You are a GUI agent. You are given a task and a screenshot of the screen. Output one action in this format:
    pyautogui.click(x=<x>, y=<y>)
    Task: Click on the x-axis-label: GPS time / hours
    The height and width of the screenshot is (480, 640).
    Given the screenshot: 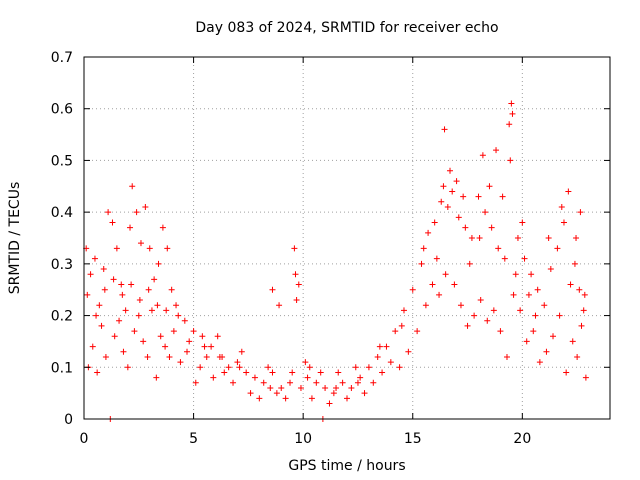 What is the action you would take?
    pyautogui.click(x=346, y=466)
    